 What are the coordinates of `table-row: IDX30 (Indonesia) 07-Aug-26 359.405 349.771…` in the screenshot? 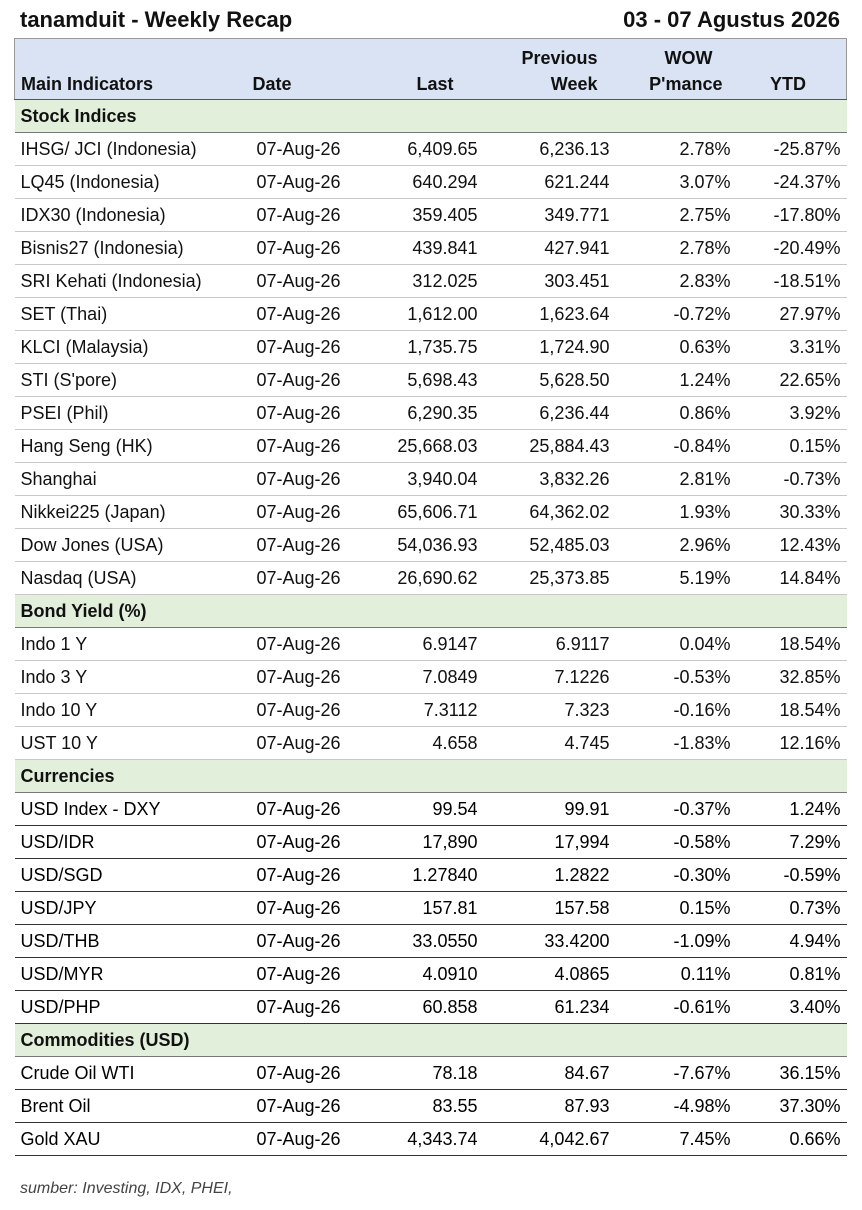 It's located at (430, 215).